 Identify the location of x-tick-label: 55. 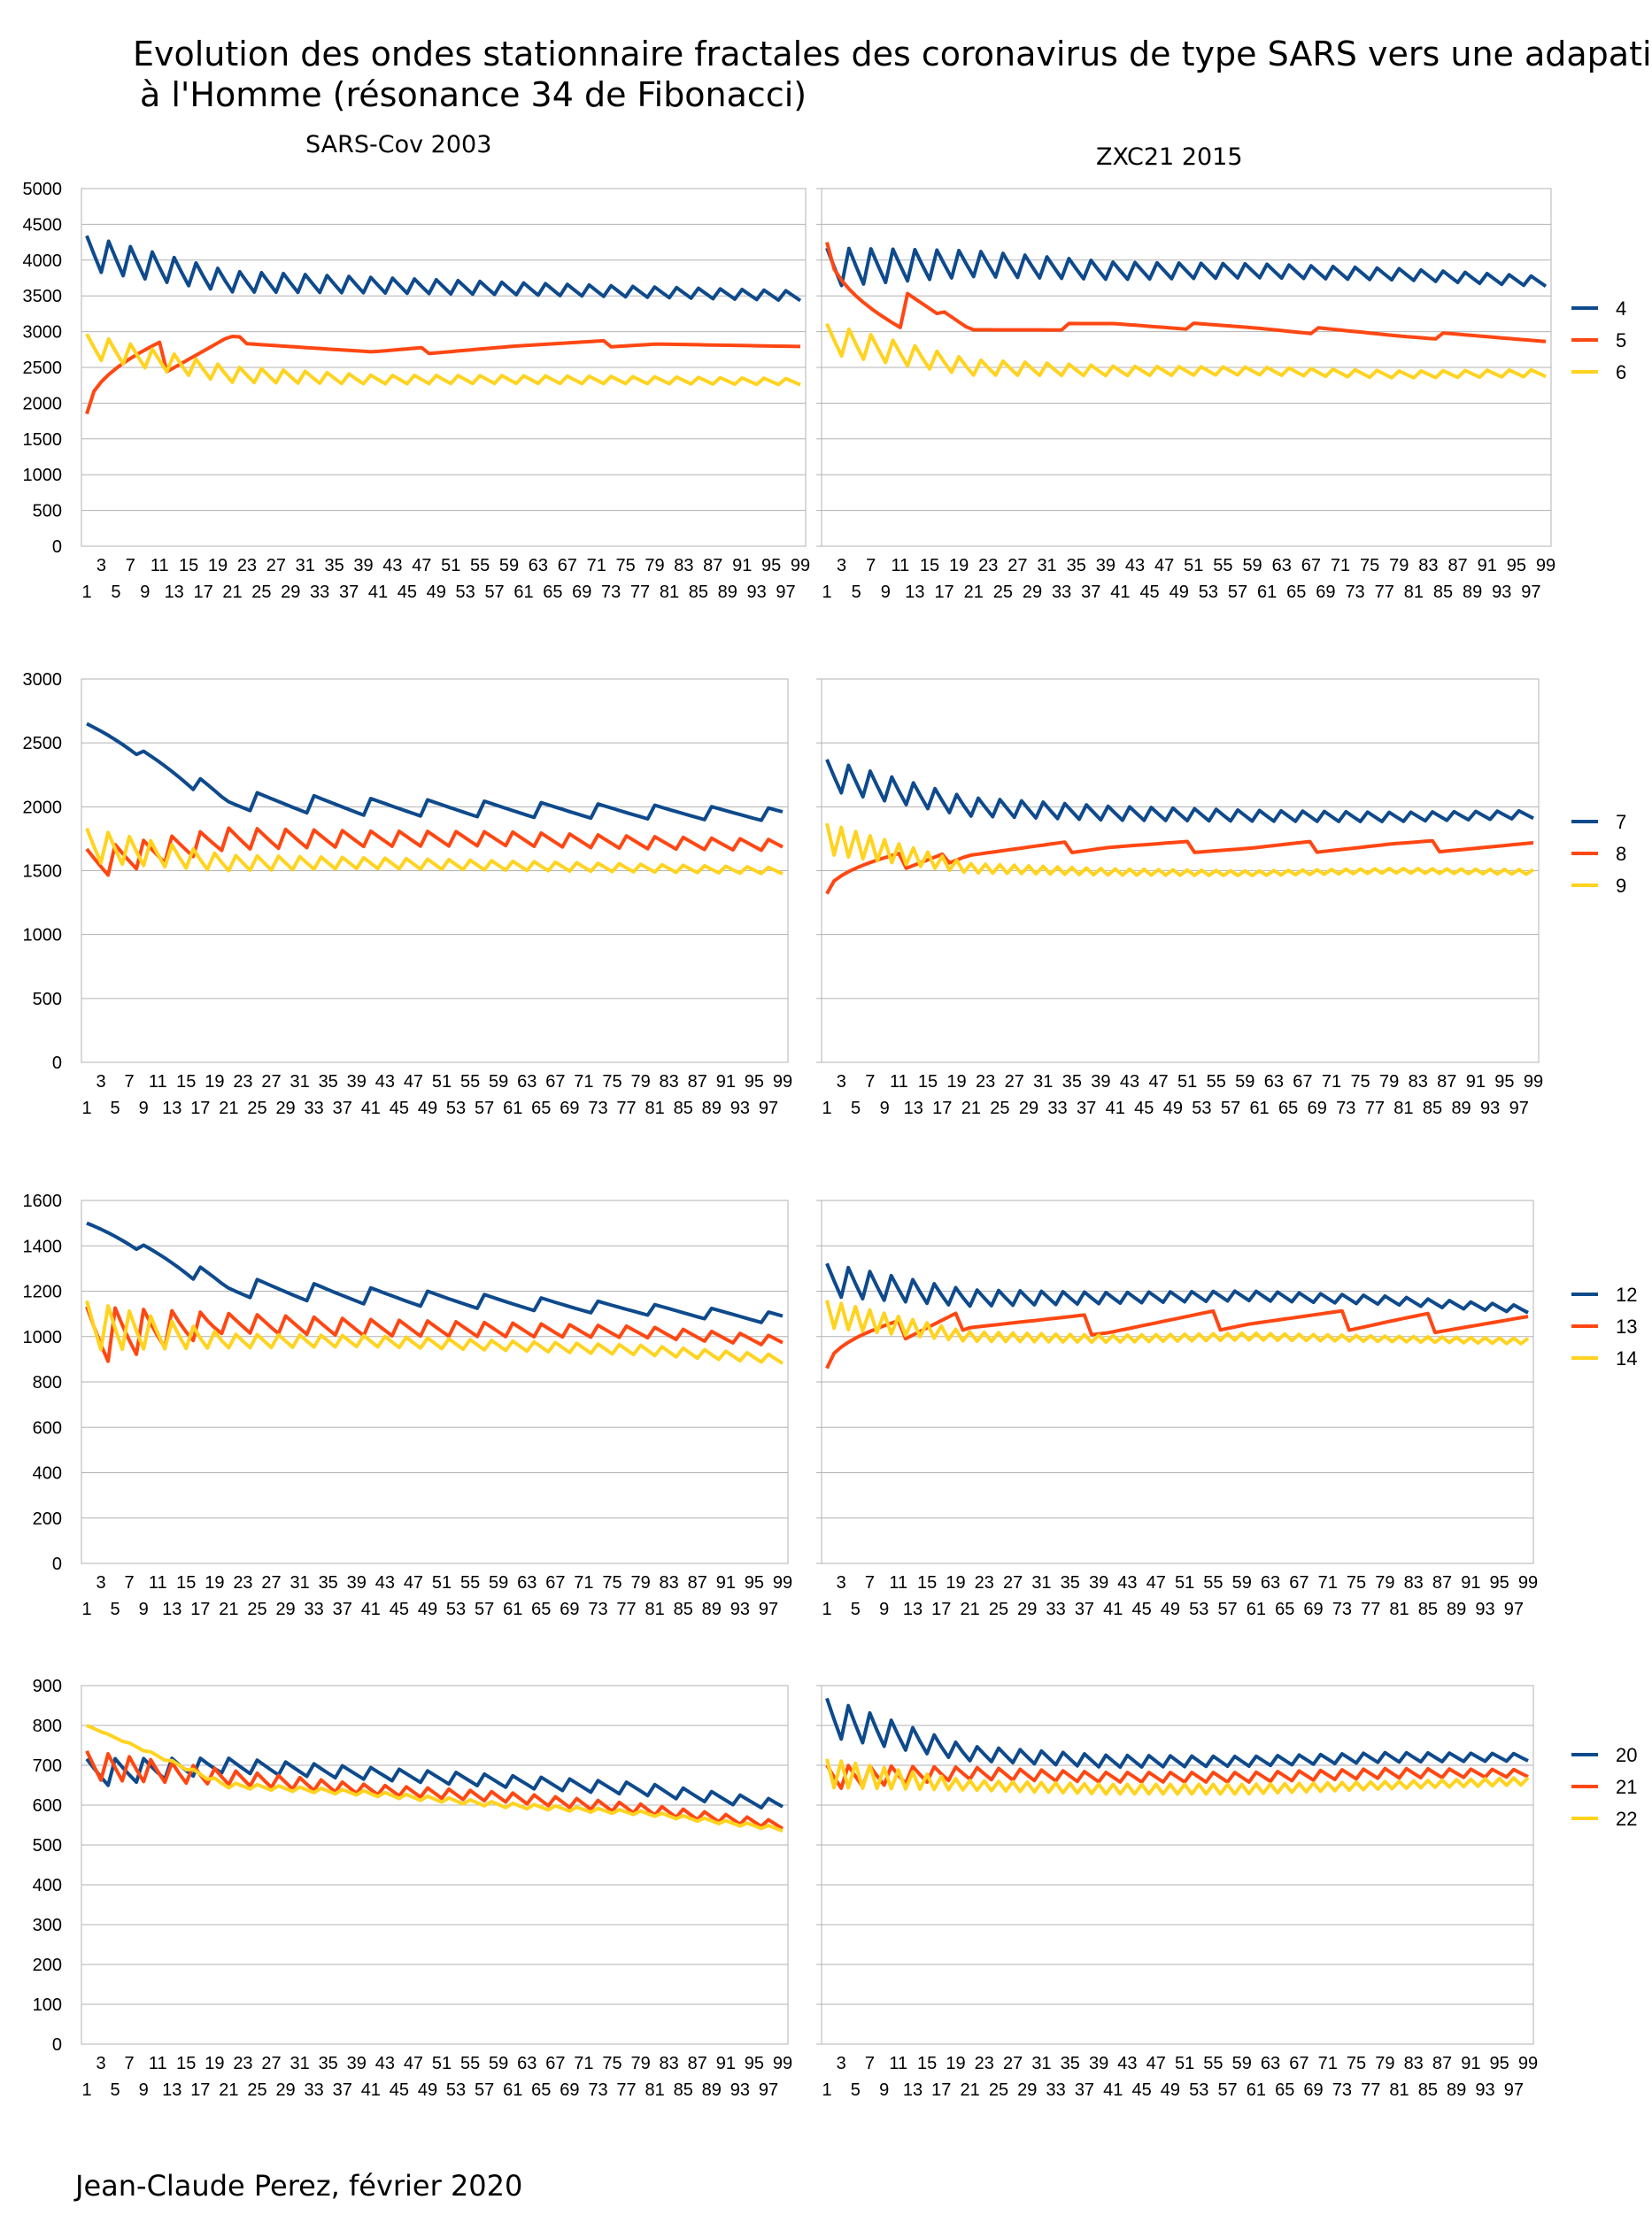
(1216, 1082).